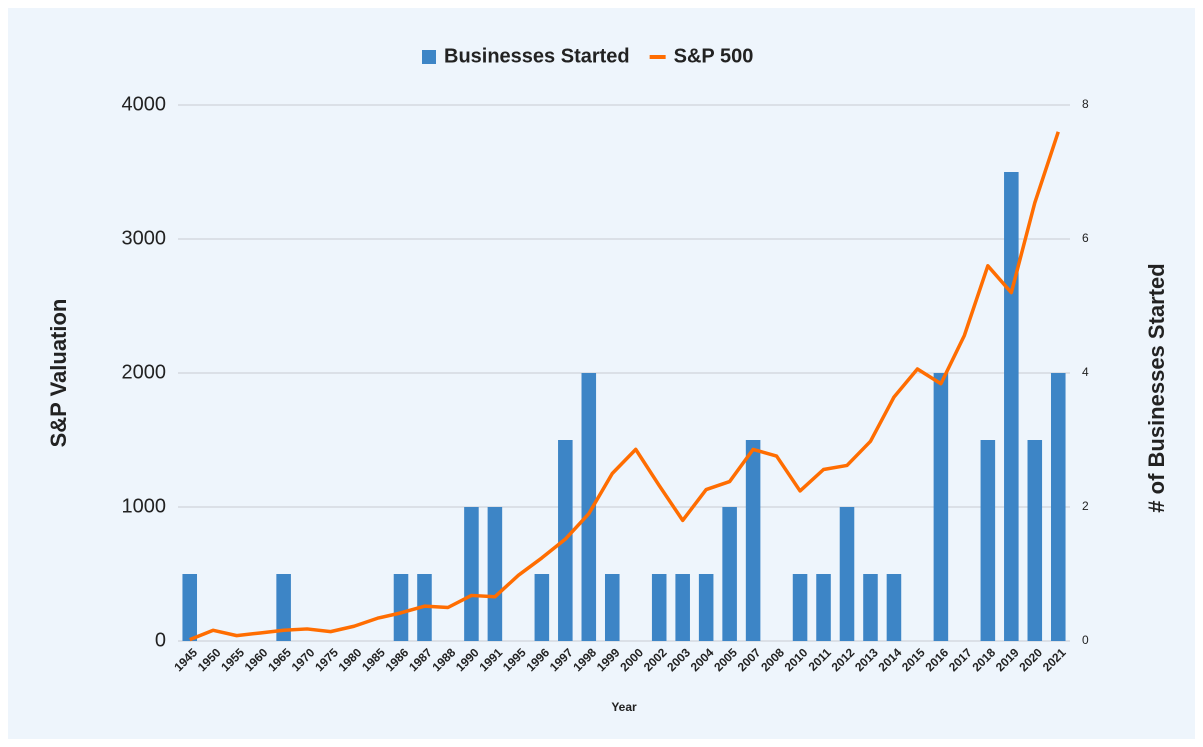 This screenshot has height=747, width=1203. I want to click on y2-tick-label: 2, so click(1085, 506).